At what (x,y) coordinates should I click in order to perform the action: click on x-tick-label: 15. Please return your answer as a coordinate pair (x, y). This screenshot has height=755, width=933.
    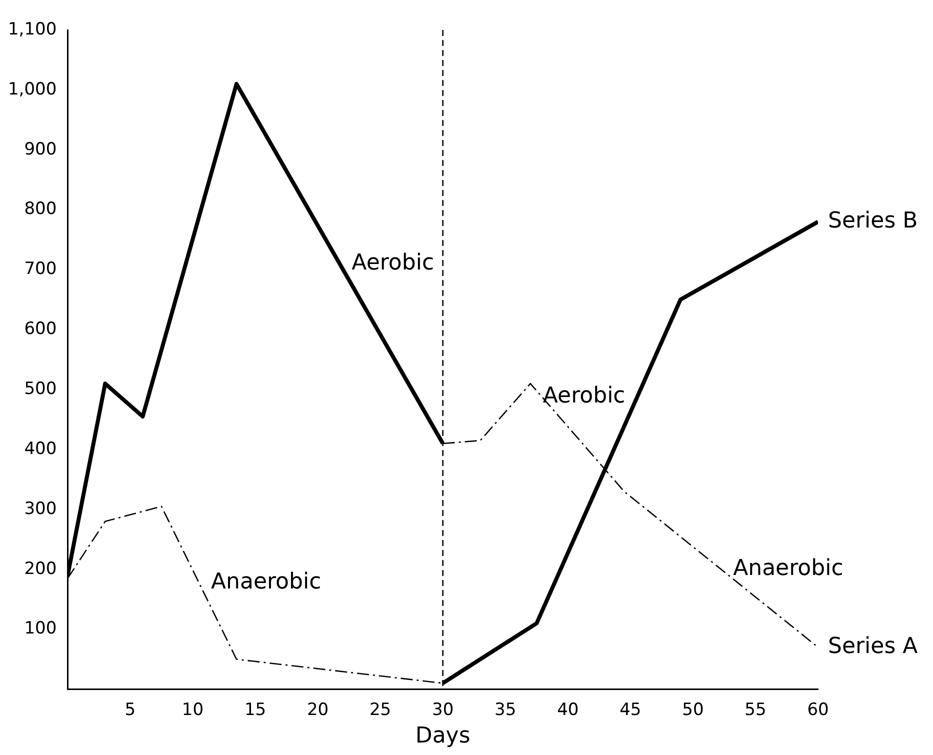
    Looking at the image, I should click on (255, 710).